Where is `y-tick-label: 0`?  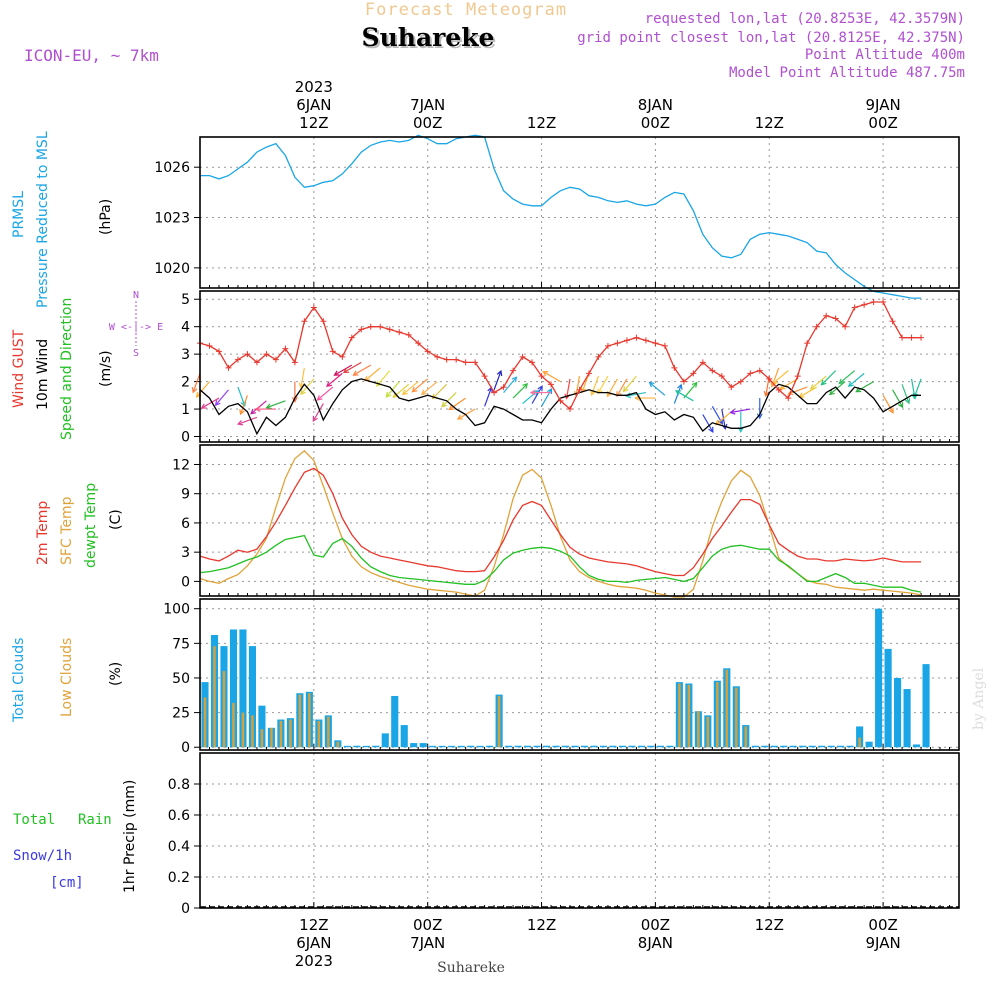
y-tick-label: 0 is located at coordinates (185, 582).